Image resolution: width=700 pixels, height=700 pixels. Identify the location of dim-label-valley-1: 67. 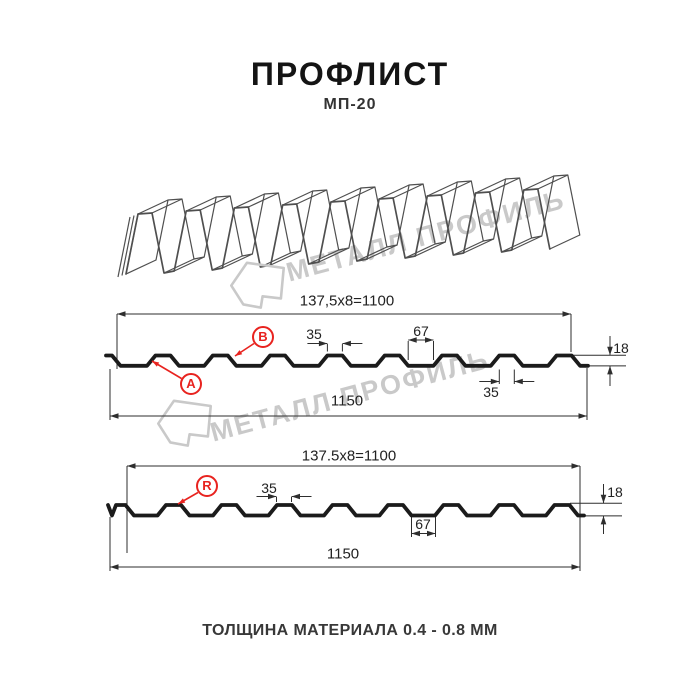
(421, 331).